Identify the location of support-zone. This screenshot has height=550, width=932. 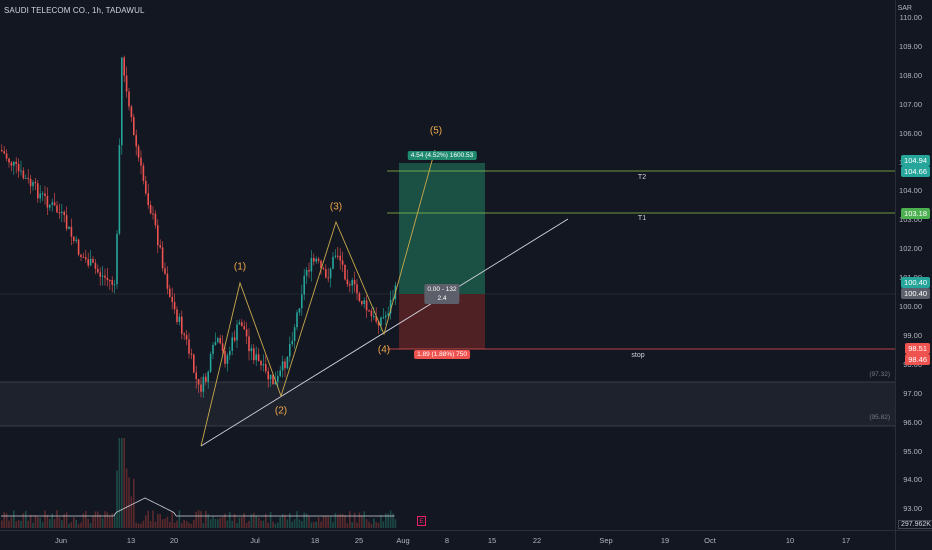
(447, 404).